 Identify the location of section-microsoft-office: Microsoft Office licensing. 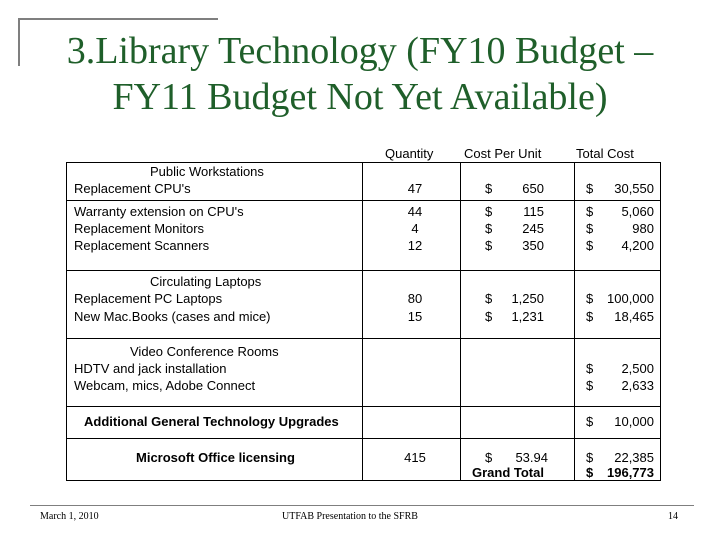
(215, 457).